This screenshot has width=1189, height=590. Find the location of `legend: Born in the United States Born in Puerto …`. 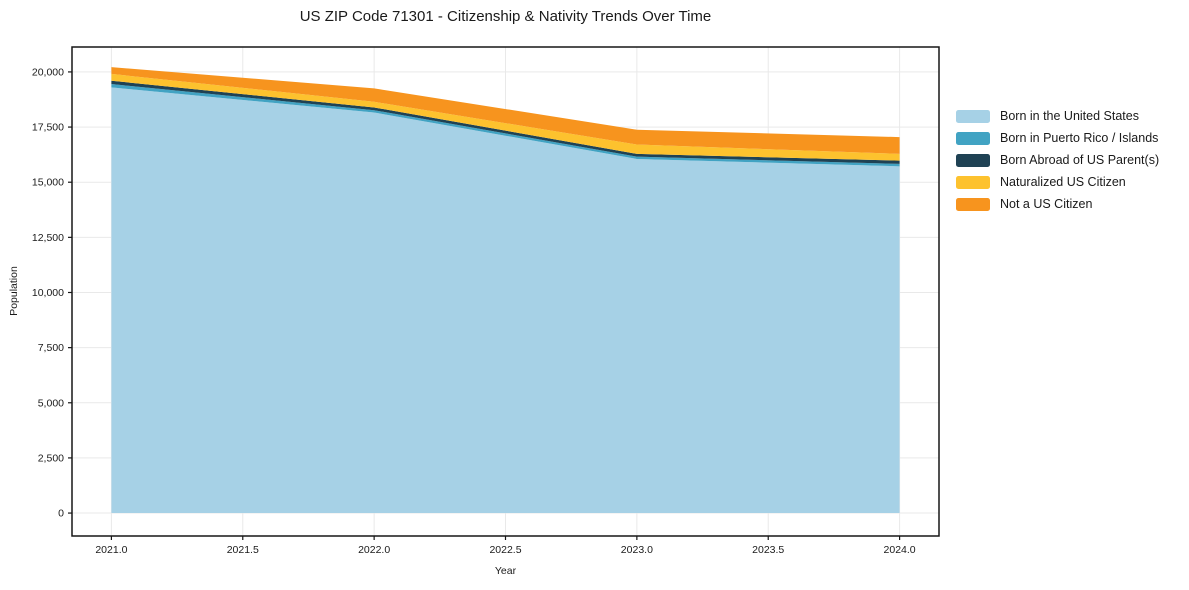

legend: Born in the United States Born in Puerto … is located at coordinates (1057, 160).